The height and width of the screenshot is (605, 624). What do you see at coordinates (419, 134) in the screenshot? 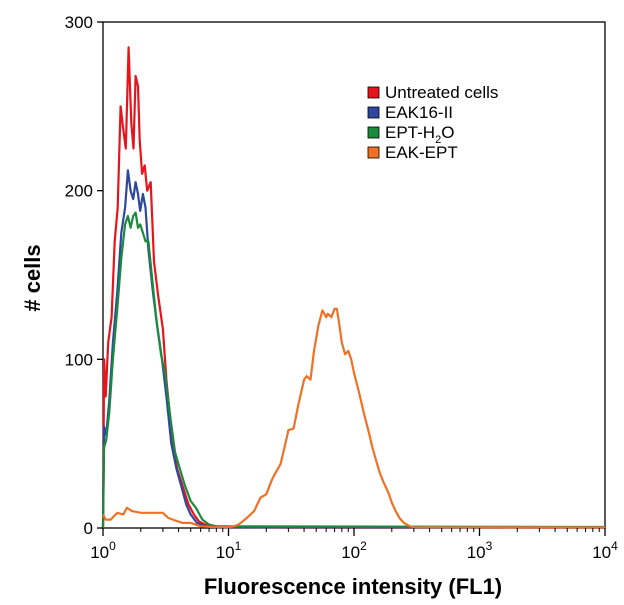
I see `legend-label-2: EPT-H2O` at bounding box center [419, 134].